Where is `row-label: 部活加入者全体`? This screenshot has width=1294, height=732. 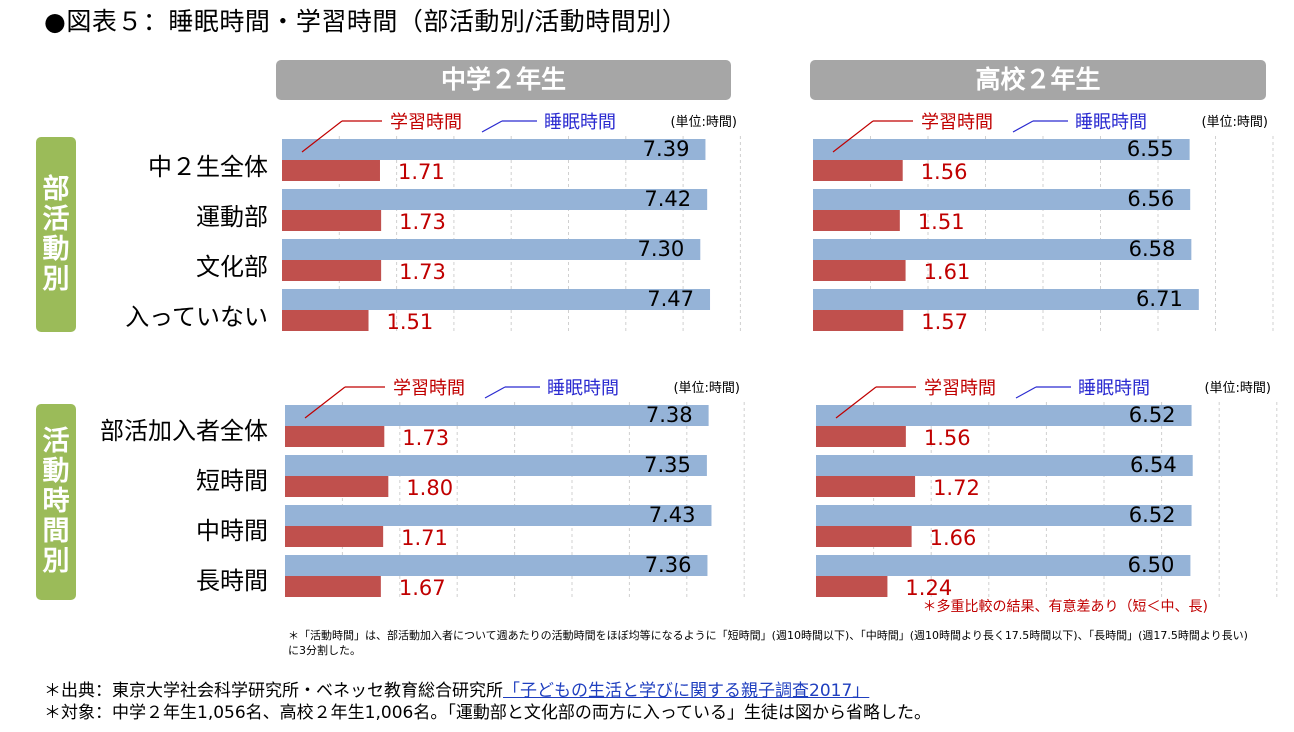 row-label: 部活加入者全体 is located at coordinates (184, 431).